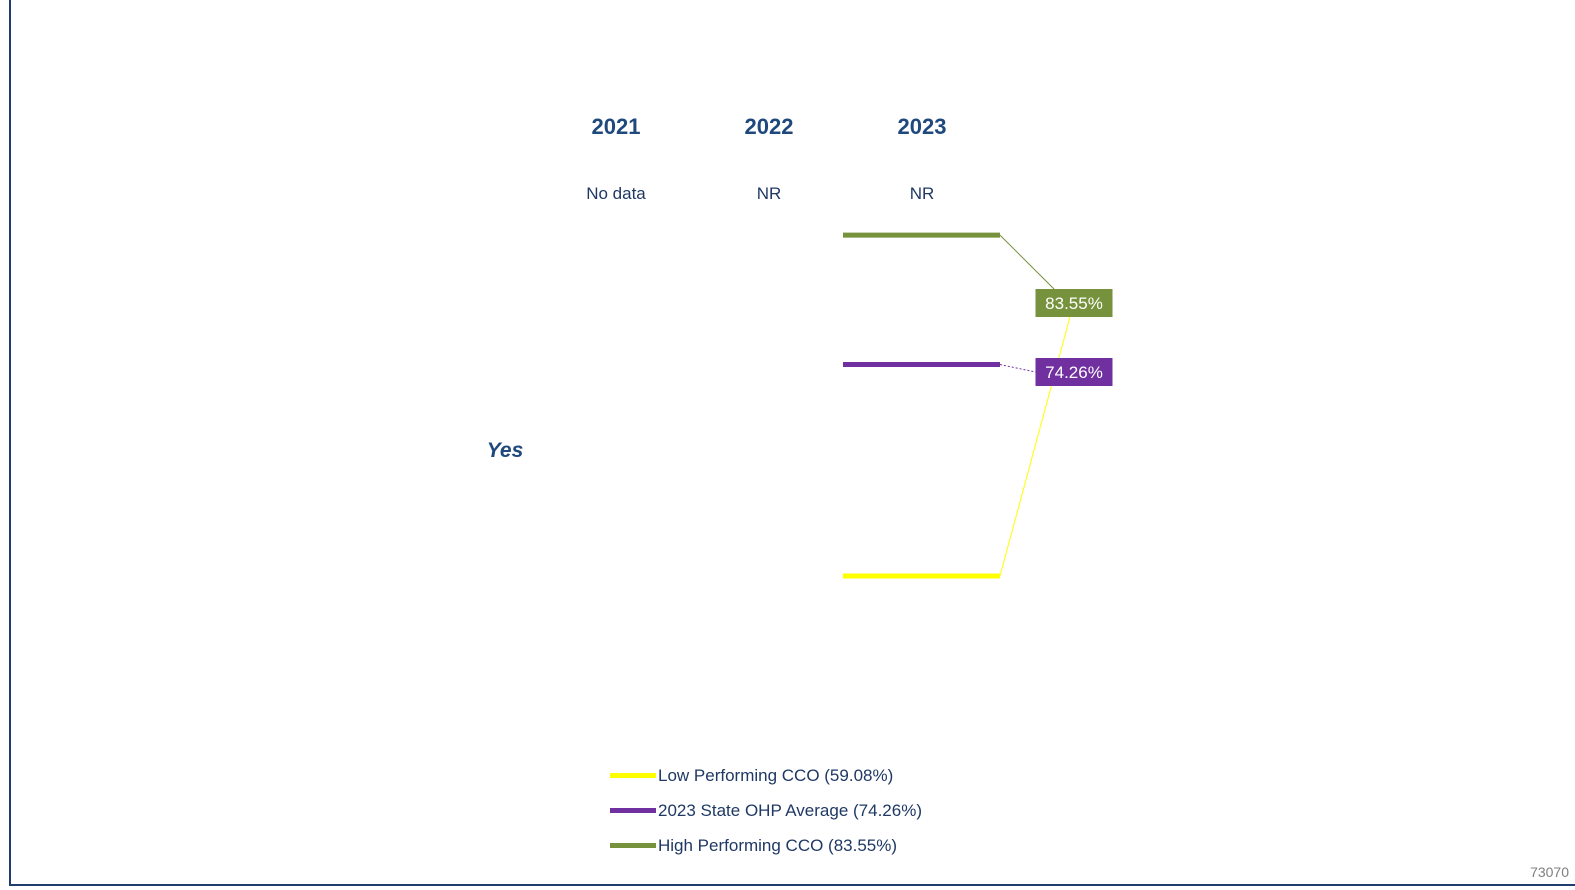 The height and width of the screenshot is (890, 1575). What do you see at coordinates (769, 126) in the screenshot?
I see `year-header-2022: 2022` at bounding box center [769, 126].